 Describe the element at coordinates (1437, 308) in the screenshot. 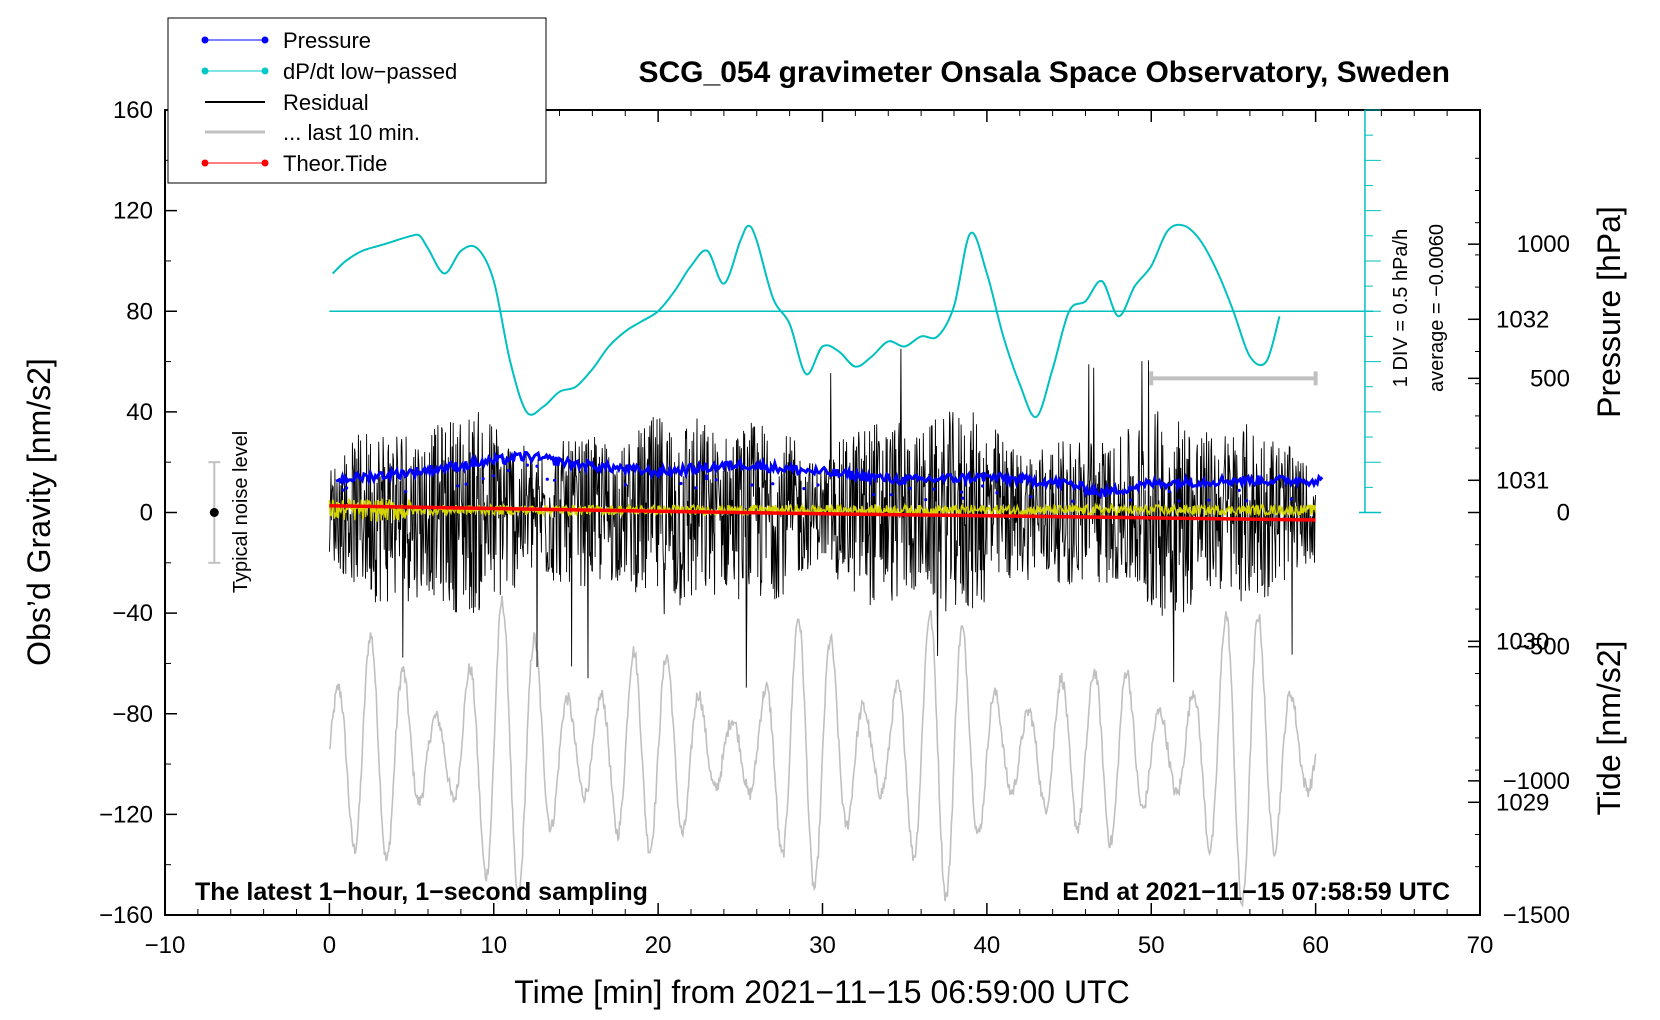

I see `dpdt-average-label: average = −0.0060` at that location.